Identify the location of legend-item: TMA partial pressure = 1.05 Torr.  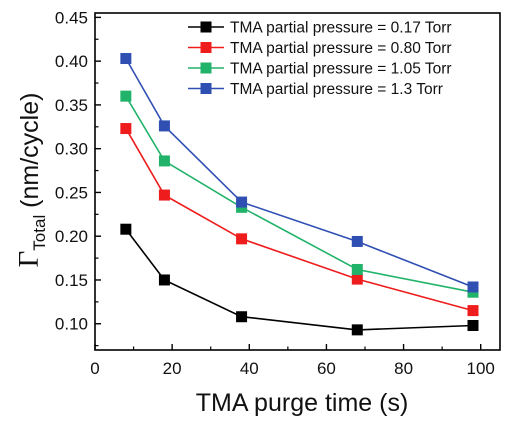
(320, 69).